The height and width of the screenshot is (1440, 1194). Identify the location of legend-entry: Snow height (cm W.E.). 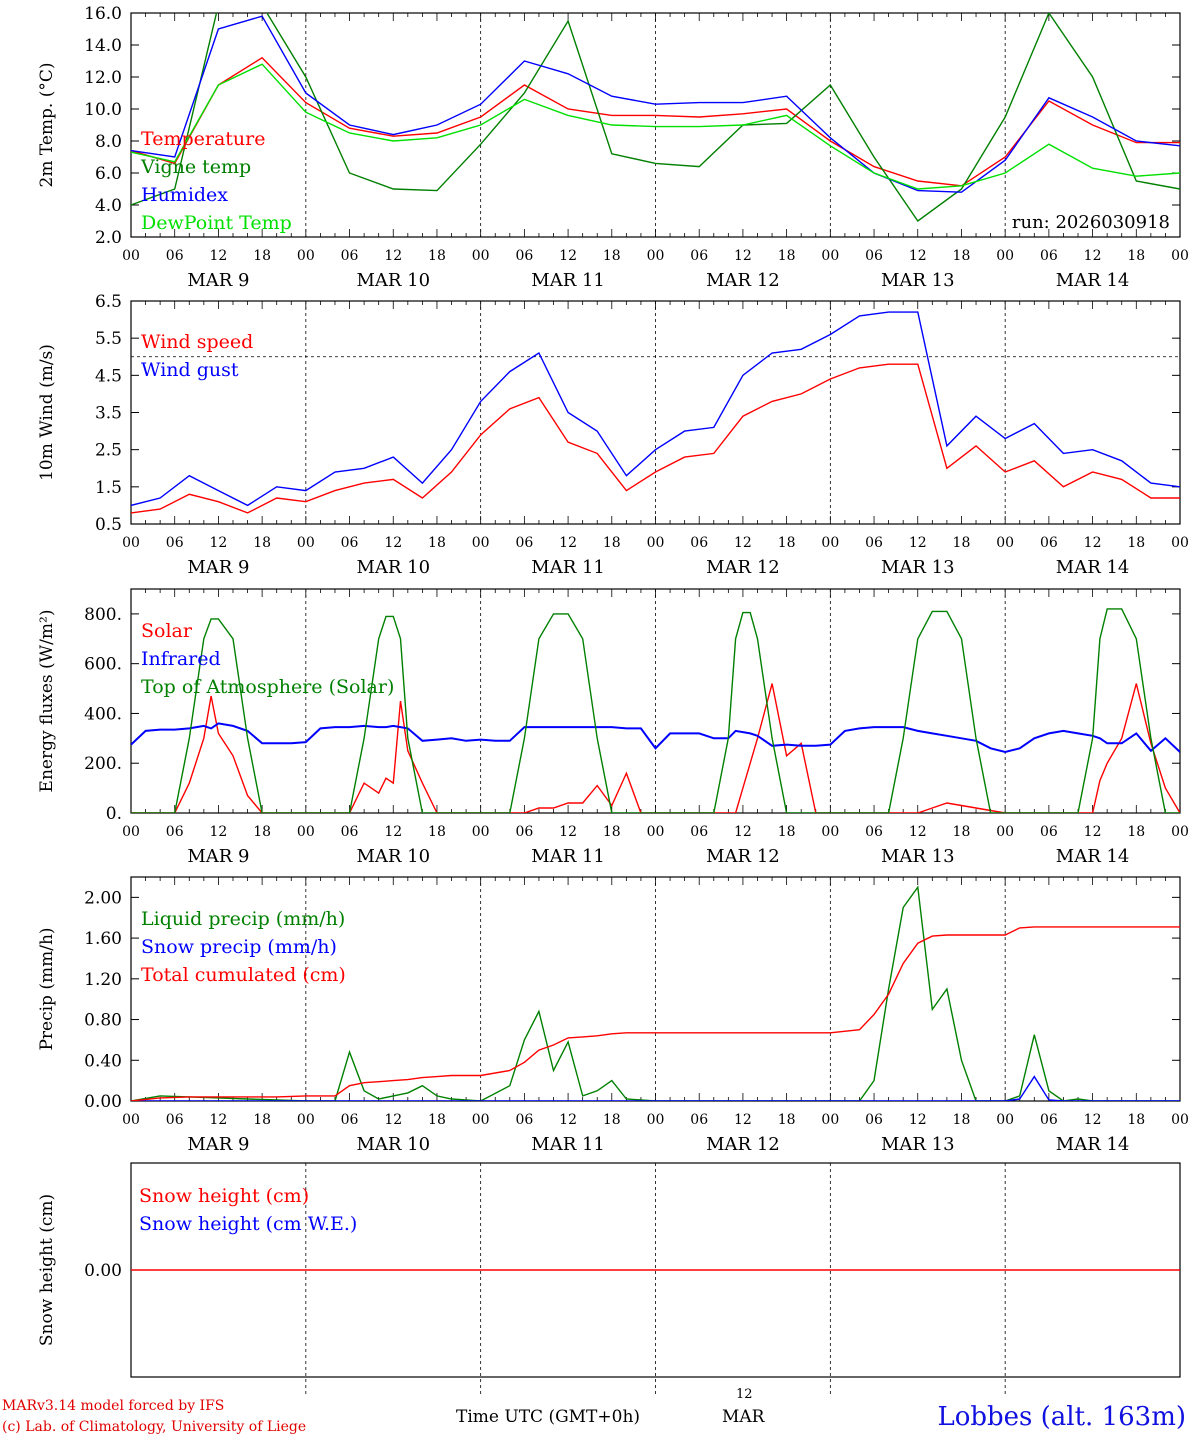
(248, 1224).